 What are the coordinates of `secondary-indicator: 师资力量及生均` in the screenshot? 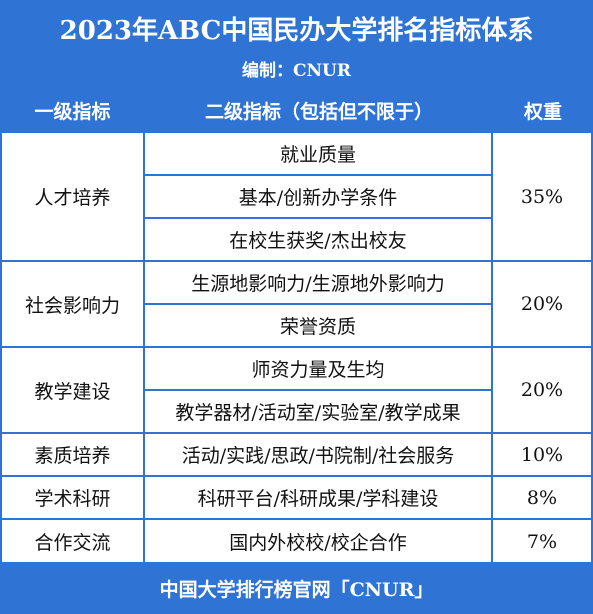 It's located at (319, 369).